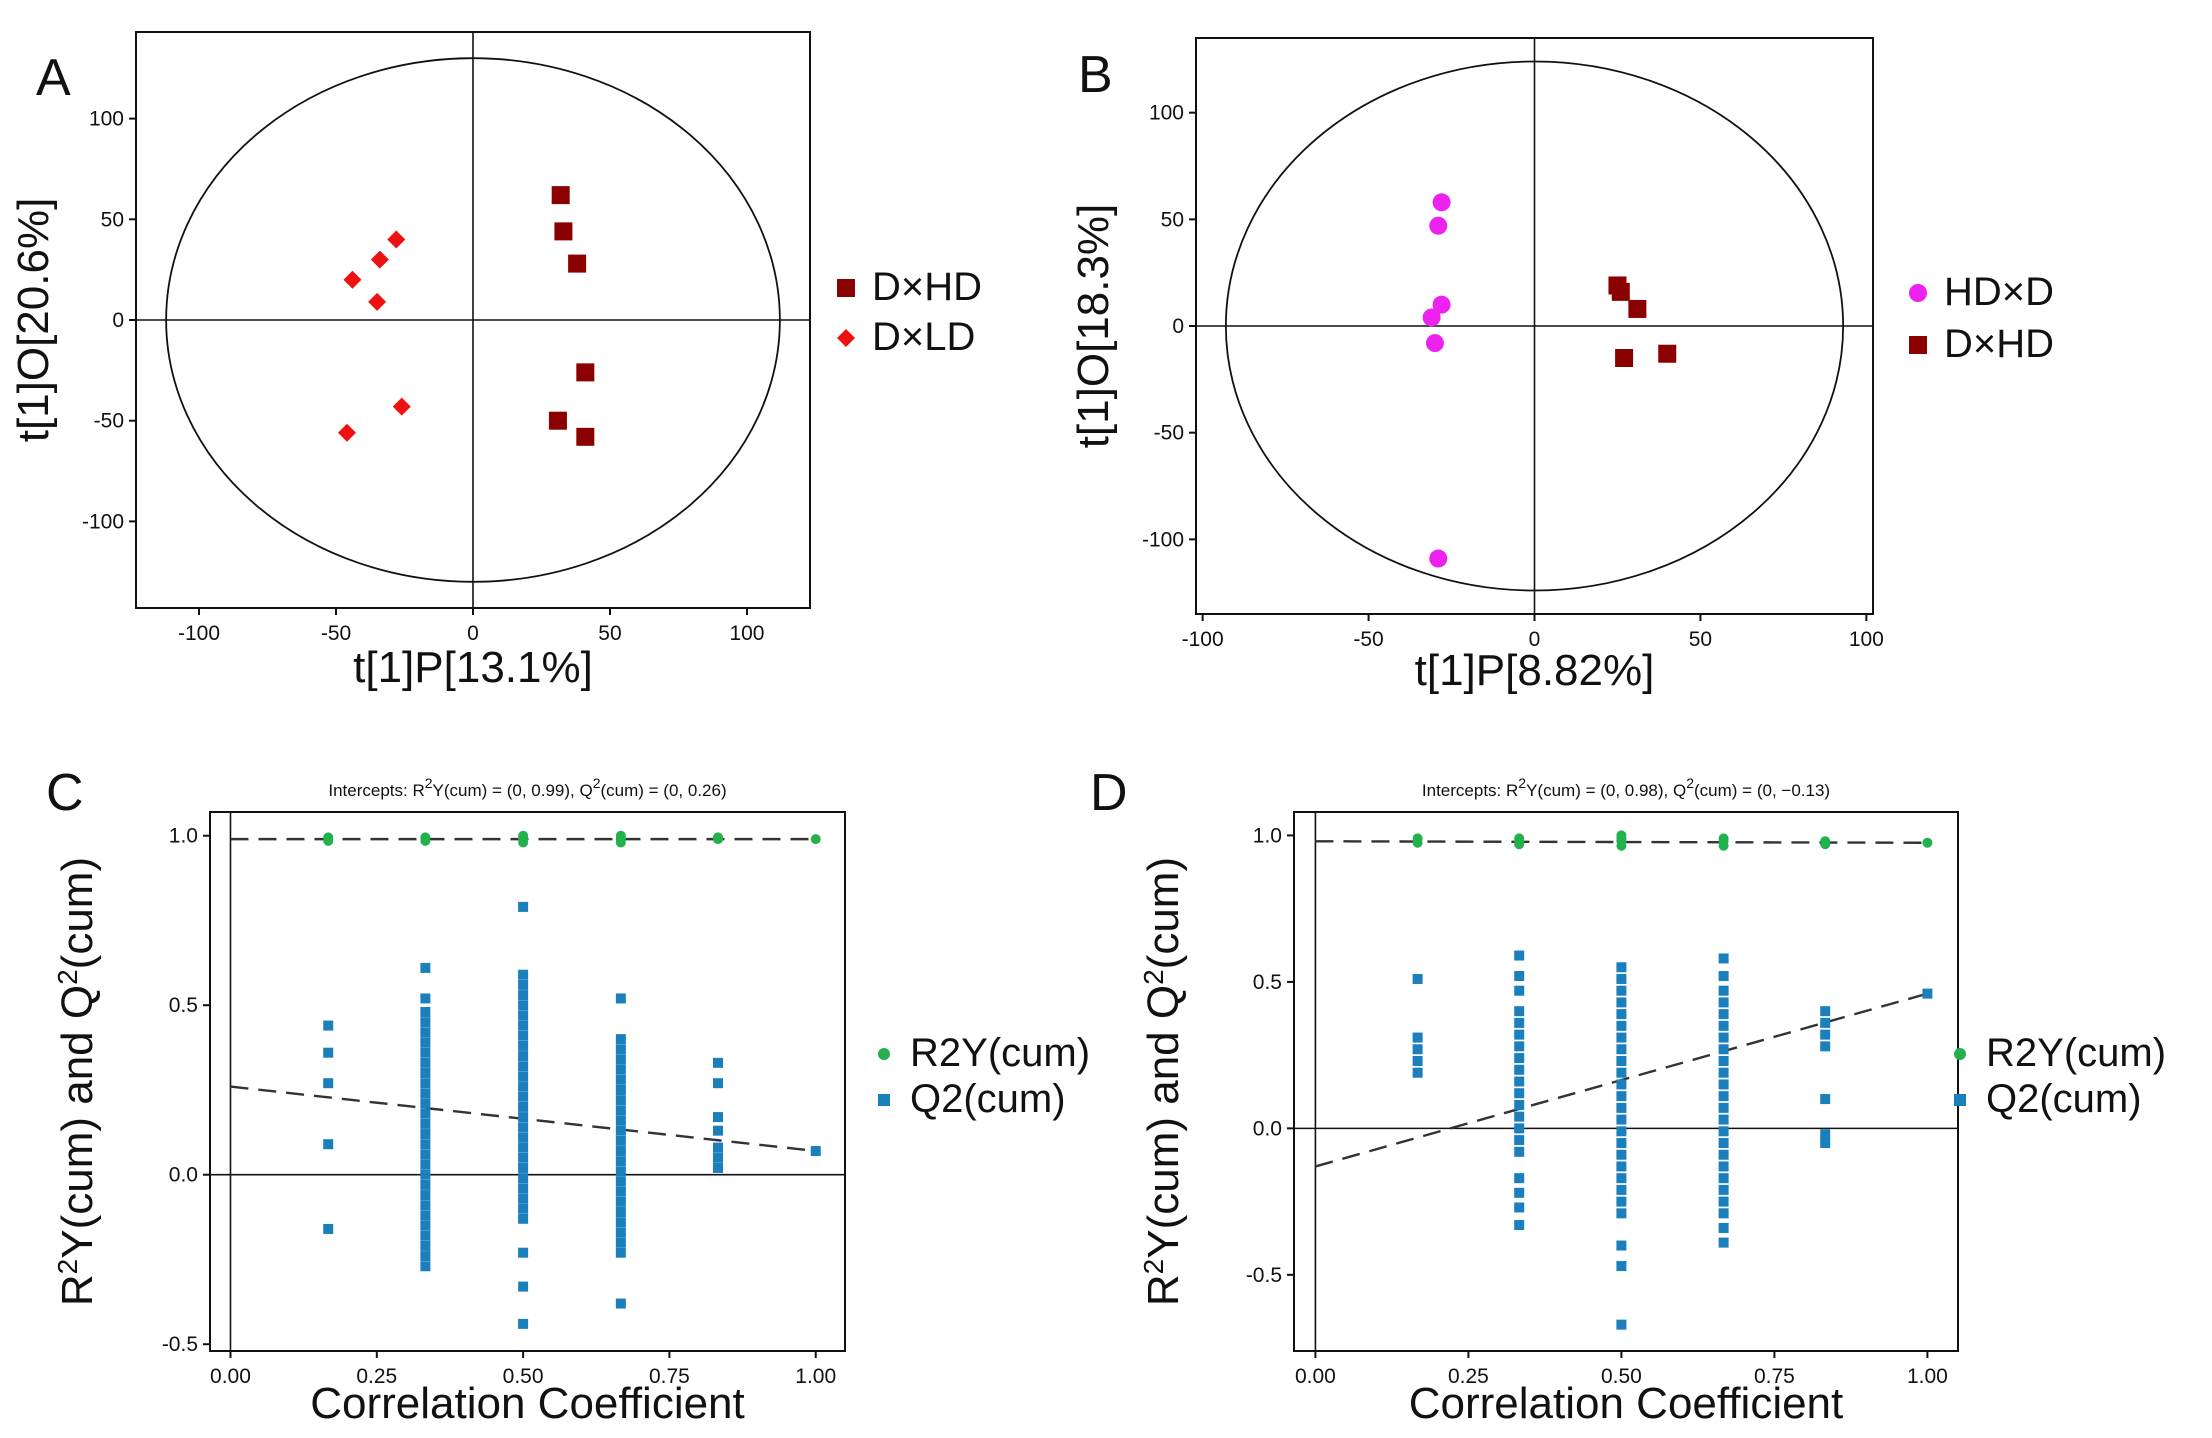 The width and height of the screenshot is (2212, 1438). I want to click on x-tick-label: 0.25, so click(376, 1376).